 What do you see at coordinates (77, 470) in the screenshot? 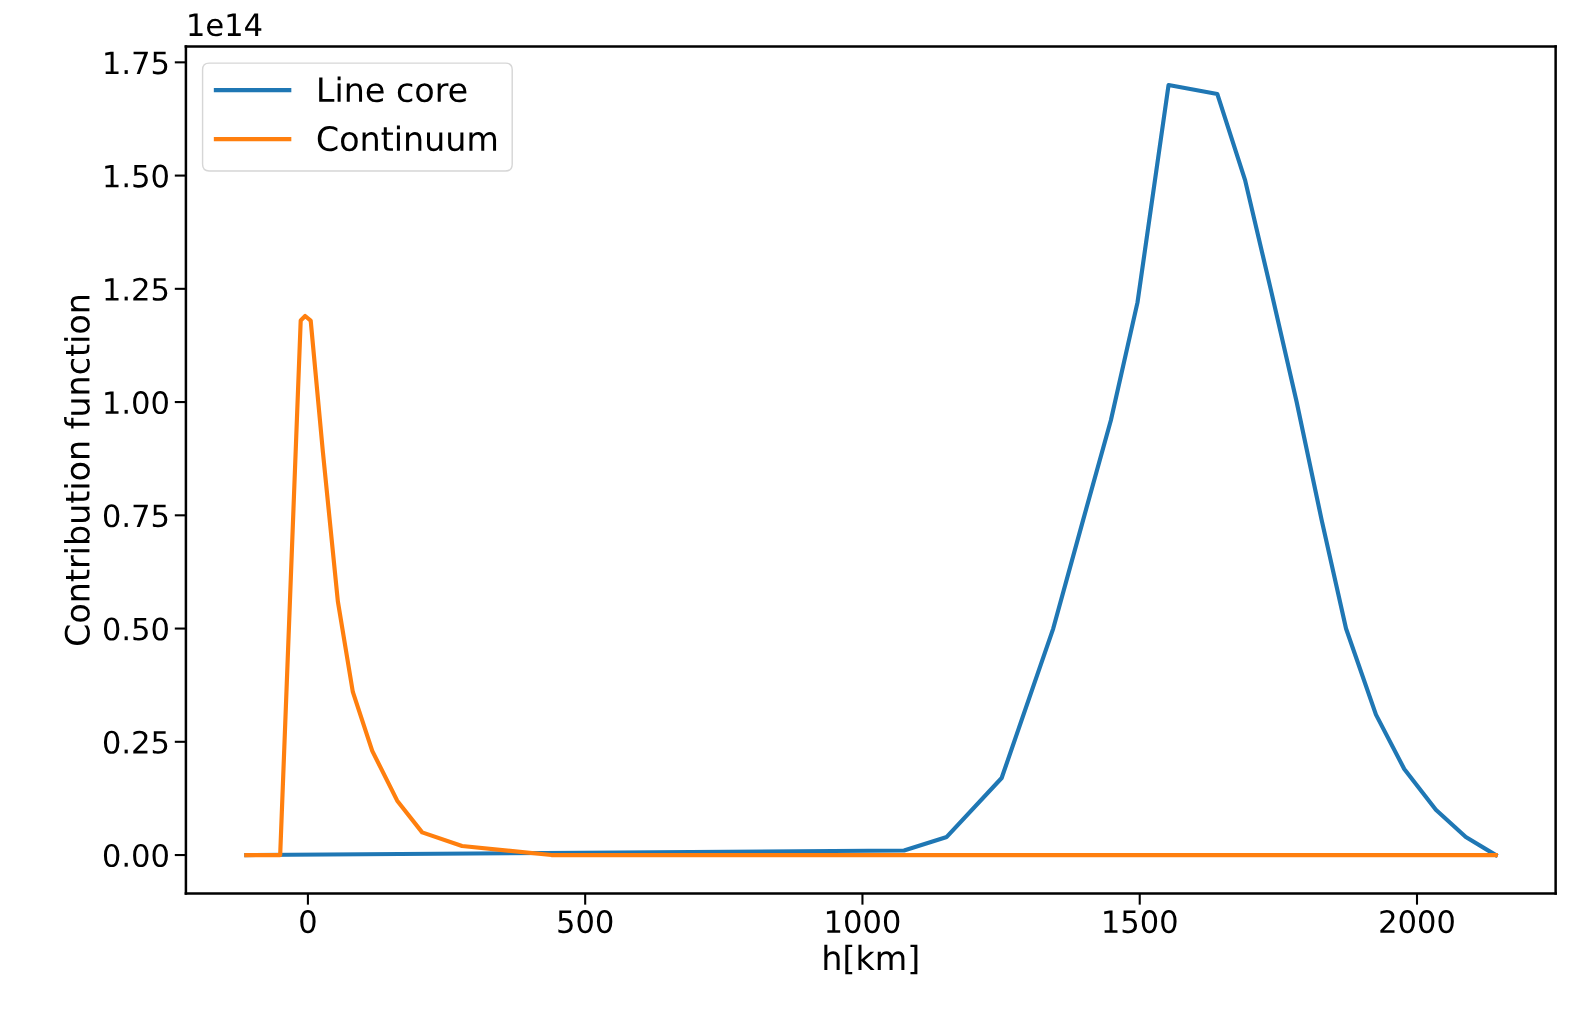
I see `y-axis-title: Contribution function` at bounding box center [77, 470].